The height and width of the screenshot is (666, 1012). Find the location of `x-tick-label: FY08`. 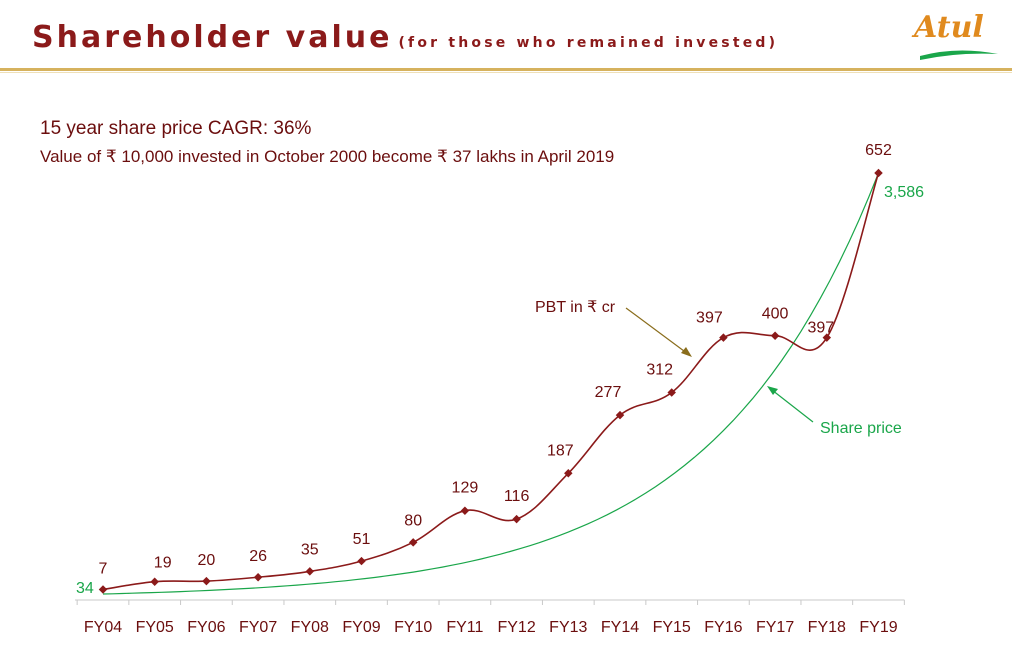

x-tick-label: FY08 is located at coordinates (310, 627).